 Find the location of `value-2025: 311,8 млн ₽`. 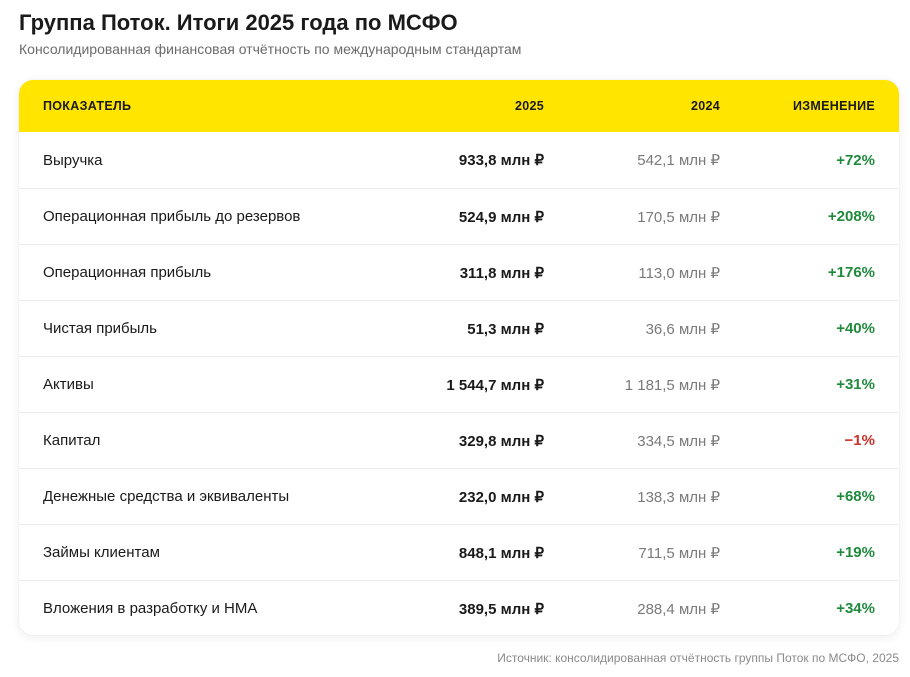

value-2025: 311,8 млн ₽ is located at coordinates (501, 273).